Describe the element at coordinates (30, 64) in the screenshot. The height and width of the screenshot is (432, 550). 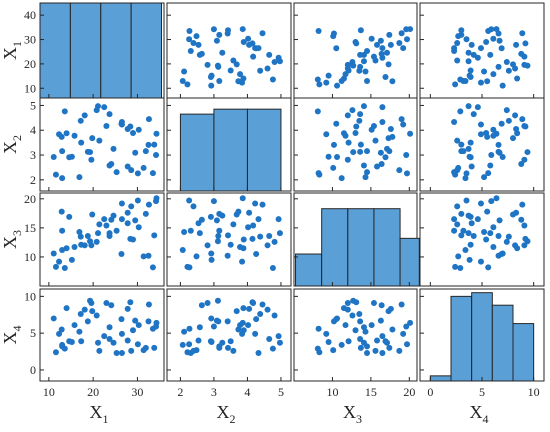
I see `y-tick-label-x1: 20` at that location.